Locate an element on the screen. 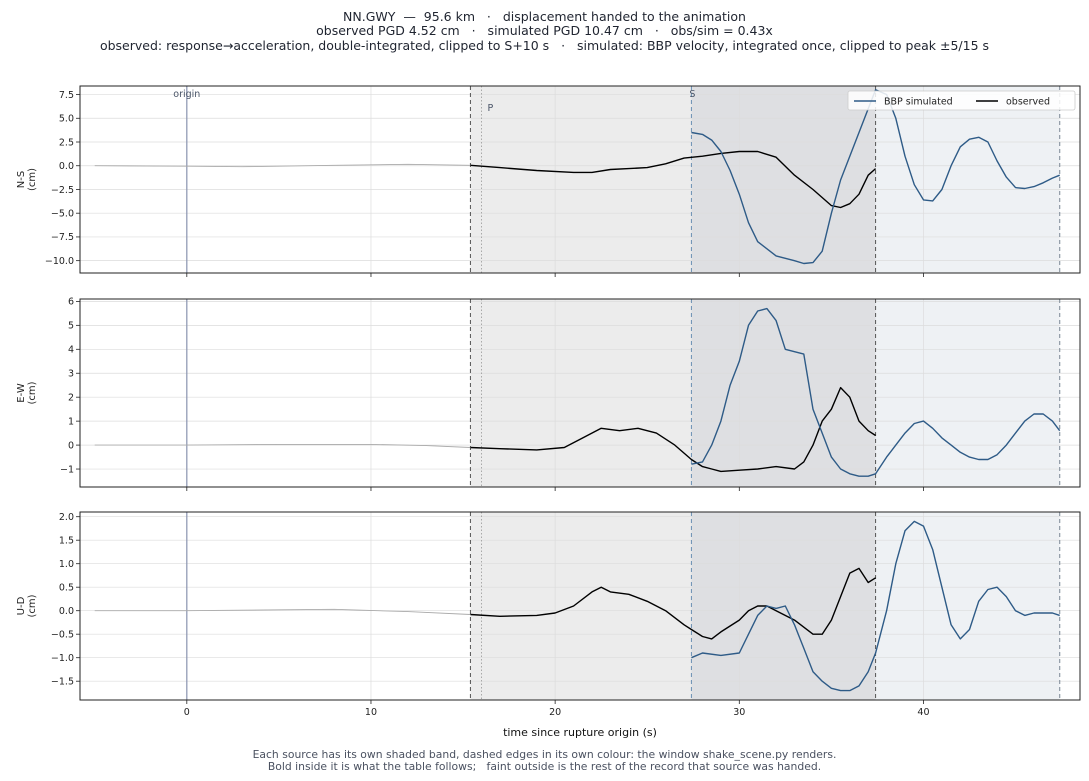  y-tick-label: 3 is located at coordinates (71, 374).